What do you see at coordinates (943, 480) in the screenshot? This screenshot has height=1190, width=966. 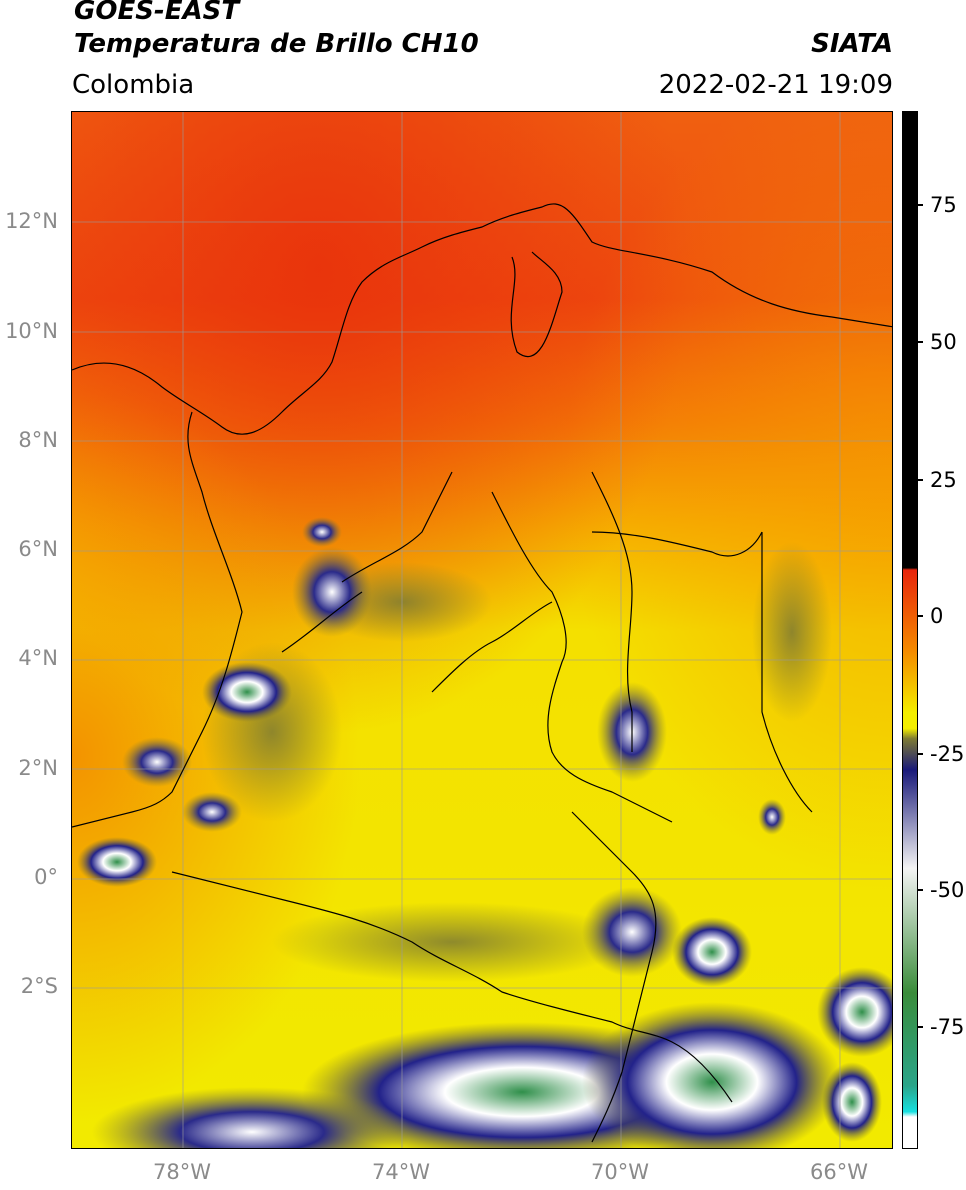 I see `colorbar-label-25: 25` at bounding box center [943, 480].